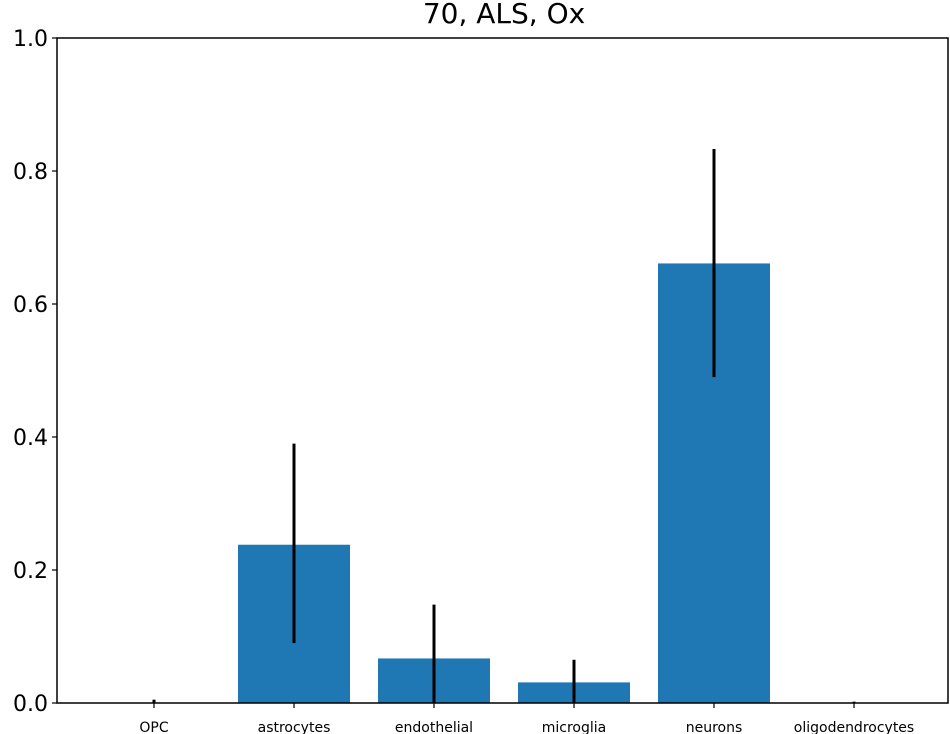 Image resolution: width=950 pixels, height=734 pixels. Describe the element at coordinates (30, 172) in the screenshot. I see `y-tick-label: 0.8` at that location.